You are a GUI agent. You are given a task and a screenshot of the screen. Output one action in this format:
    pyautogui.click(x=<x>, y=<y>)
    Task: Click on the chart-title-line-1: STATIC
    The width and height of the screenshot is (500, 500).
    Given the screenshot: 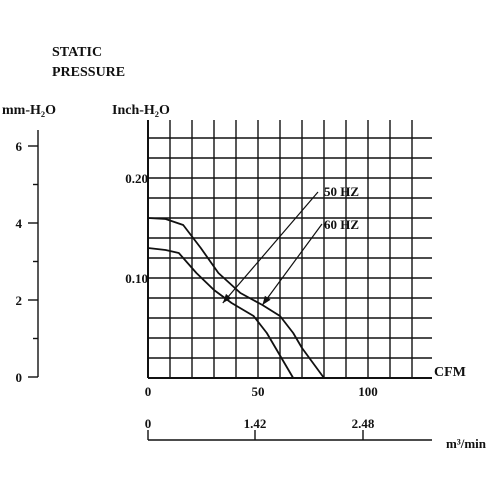 What is the action you would take?
    pyautogui.click(x=77, y=52)
    